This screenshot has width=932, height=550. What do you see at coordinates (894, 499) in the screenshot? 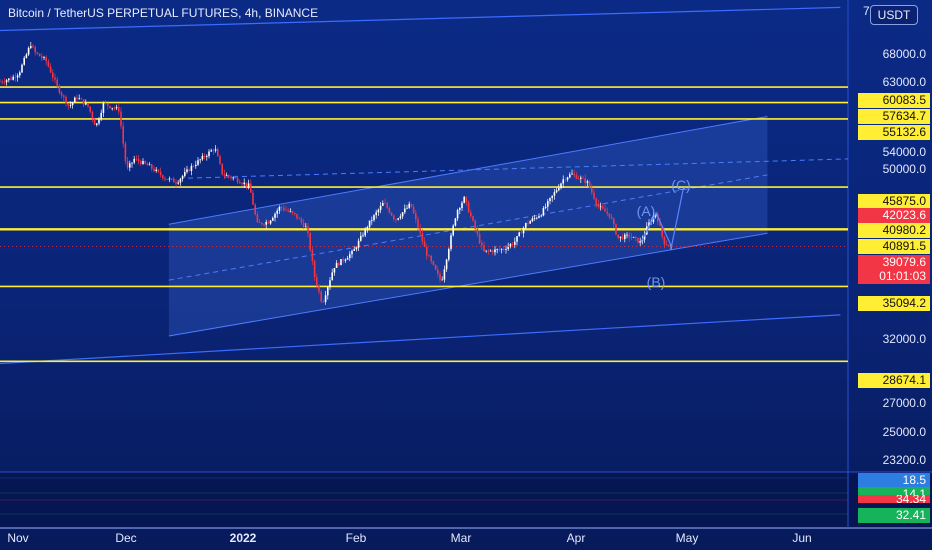
I see `indicator-badge: 34.34` at bounding box center [894, 499].